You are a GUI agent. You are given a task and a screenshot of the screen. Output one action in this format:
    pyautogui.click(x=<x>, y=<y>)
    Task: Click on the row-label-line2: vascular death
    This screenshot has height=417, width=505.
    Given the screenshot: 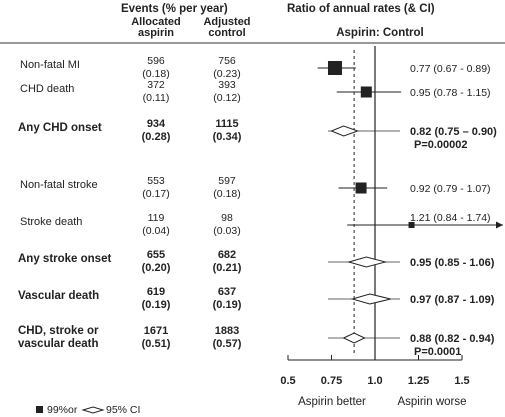 What is the action you would take?
    pyautogui.click(x=58, y=344)
    